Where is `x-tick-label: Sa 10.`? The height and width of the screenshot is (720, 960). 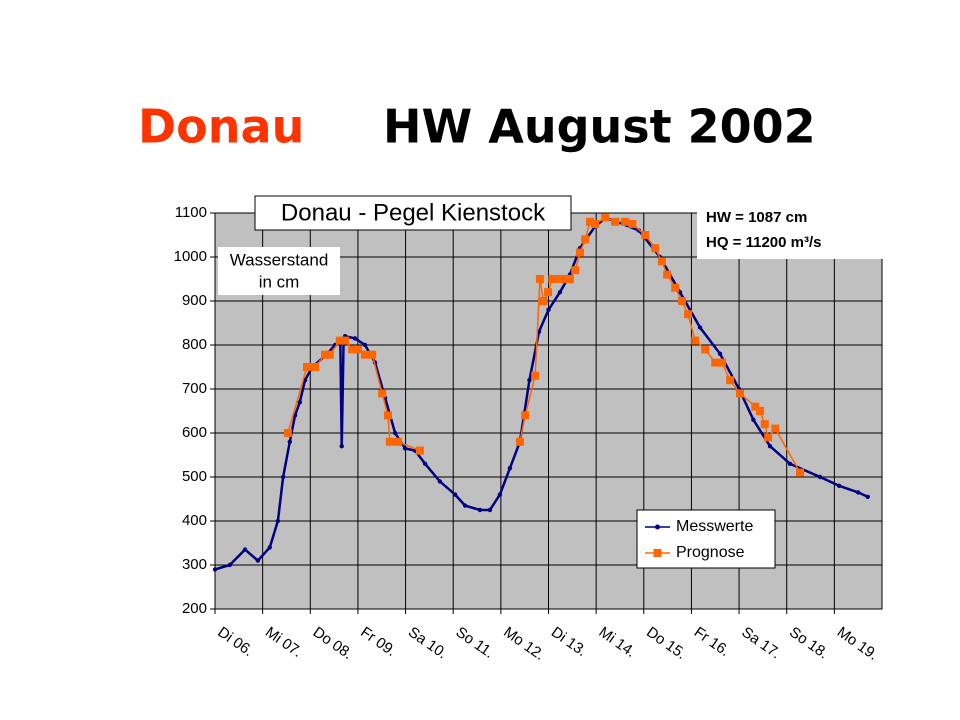
x-tick-label: Sa 10. is located at coordinates (427, 643).